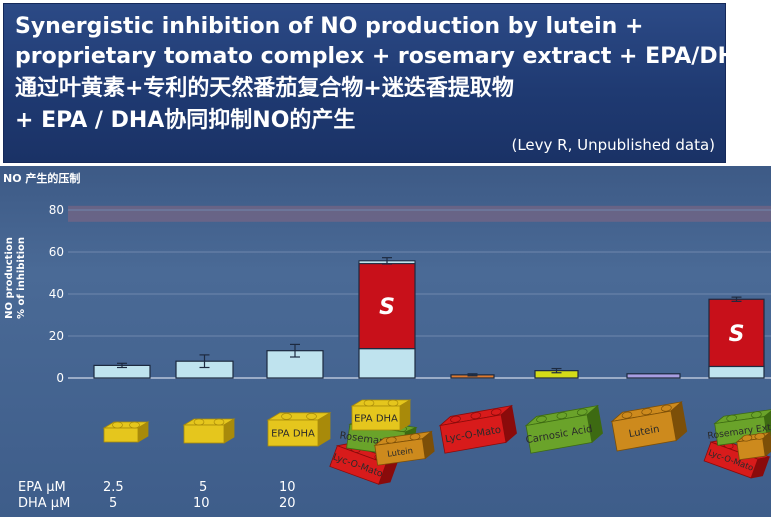  I want to click on y-tick-label: 80, so click(56, 210).